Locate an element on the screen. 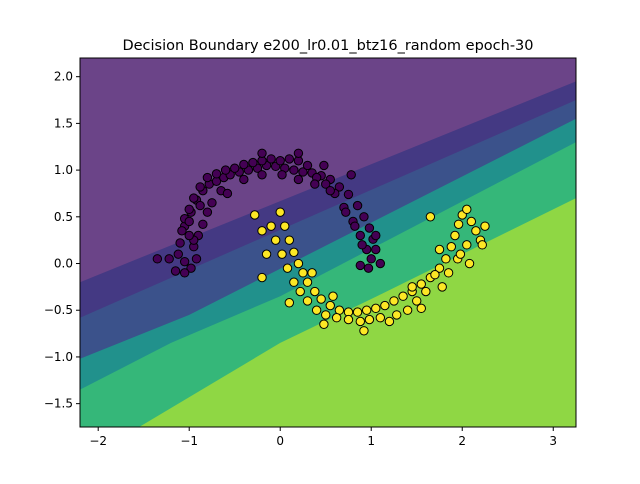  x-axis: −2 −1 0 1 2 3 is located at coordinates (323, 437).